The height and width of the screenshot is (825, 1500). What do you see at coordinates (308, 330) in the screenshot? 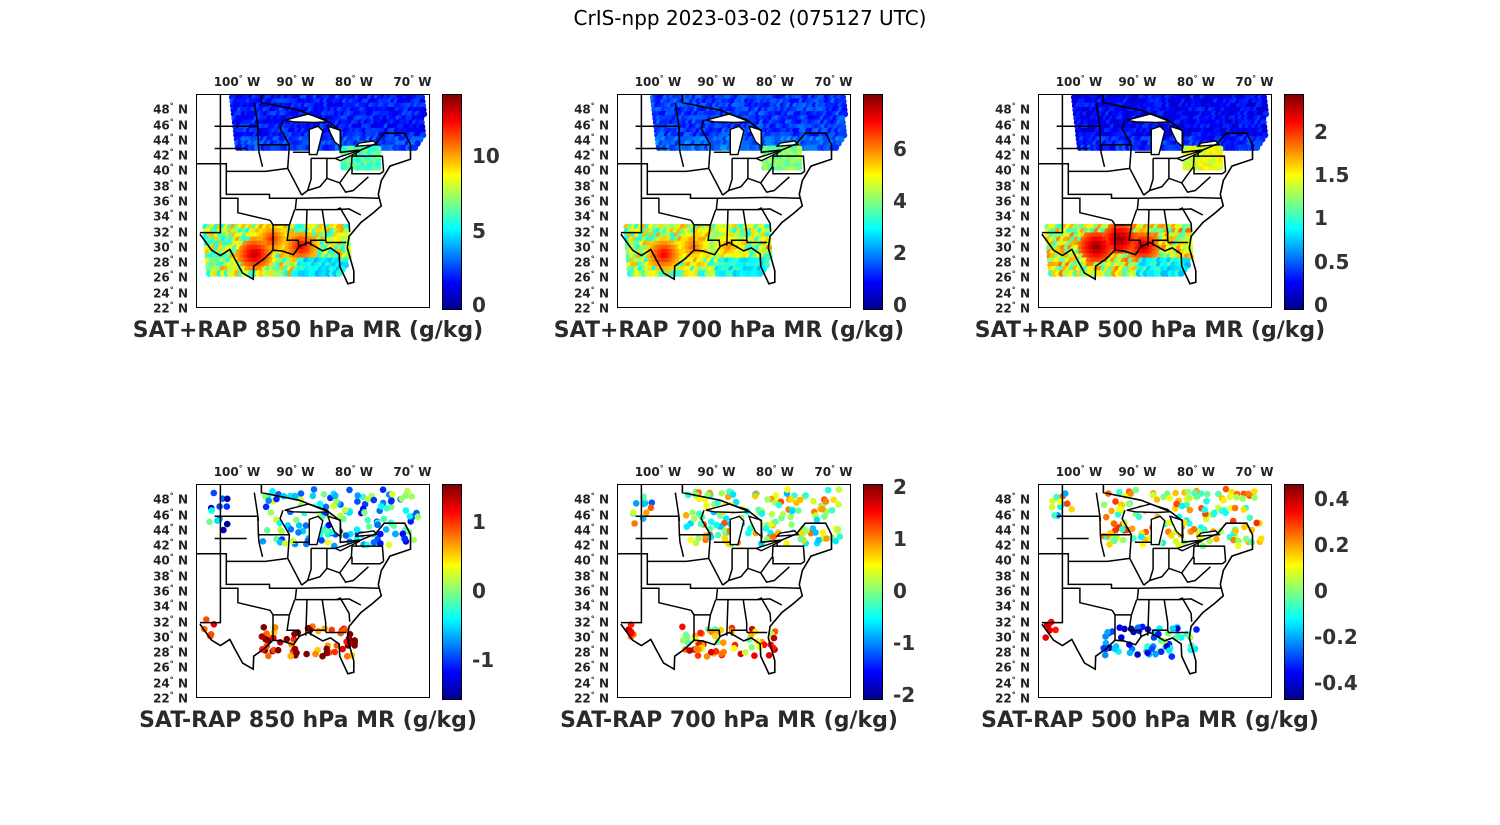
I see `panel-title: SAT+RAP 850 hPa MR (g/kg)` at bounding box center [308, 330].